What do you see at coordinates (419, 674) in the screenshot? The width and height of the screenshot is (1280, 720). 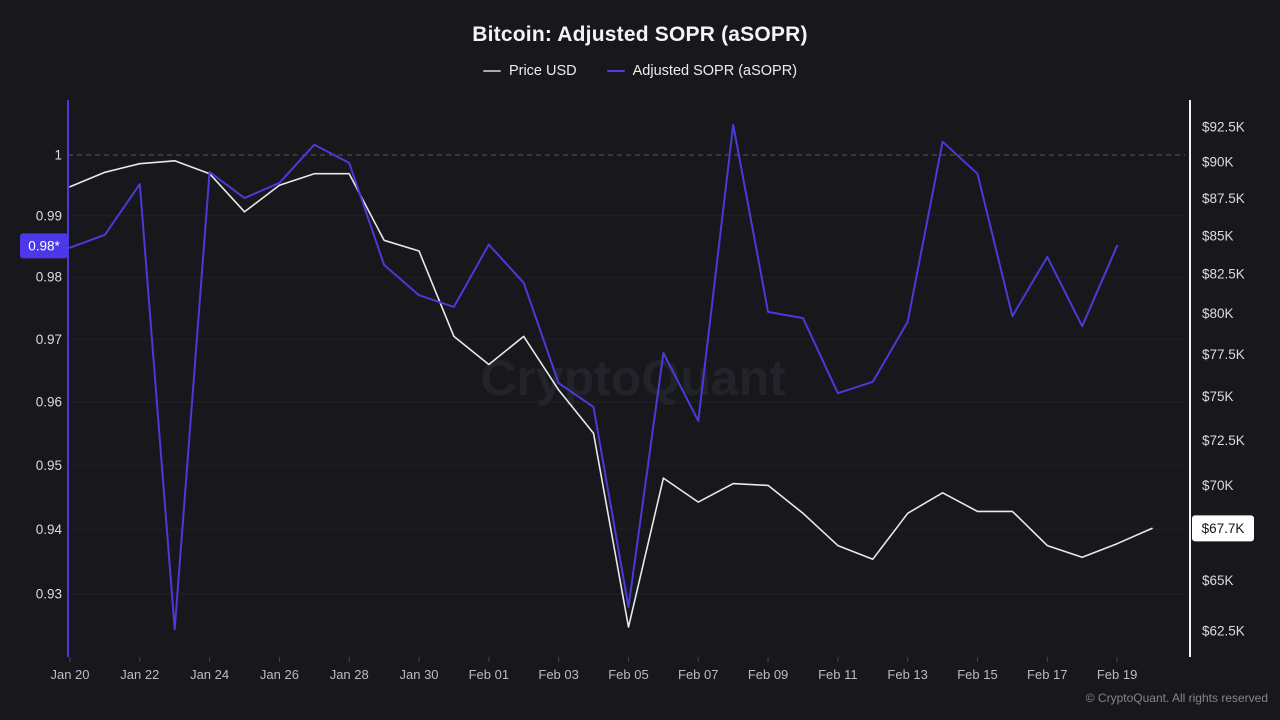 I see `x-axis-tick-label: Jan 30` at bounding box center [419, 674].